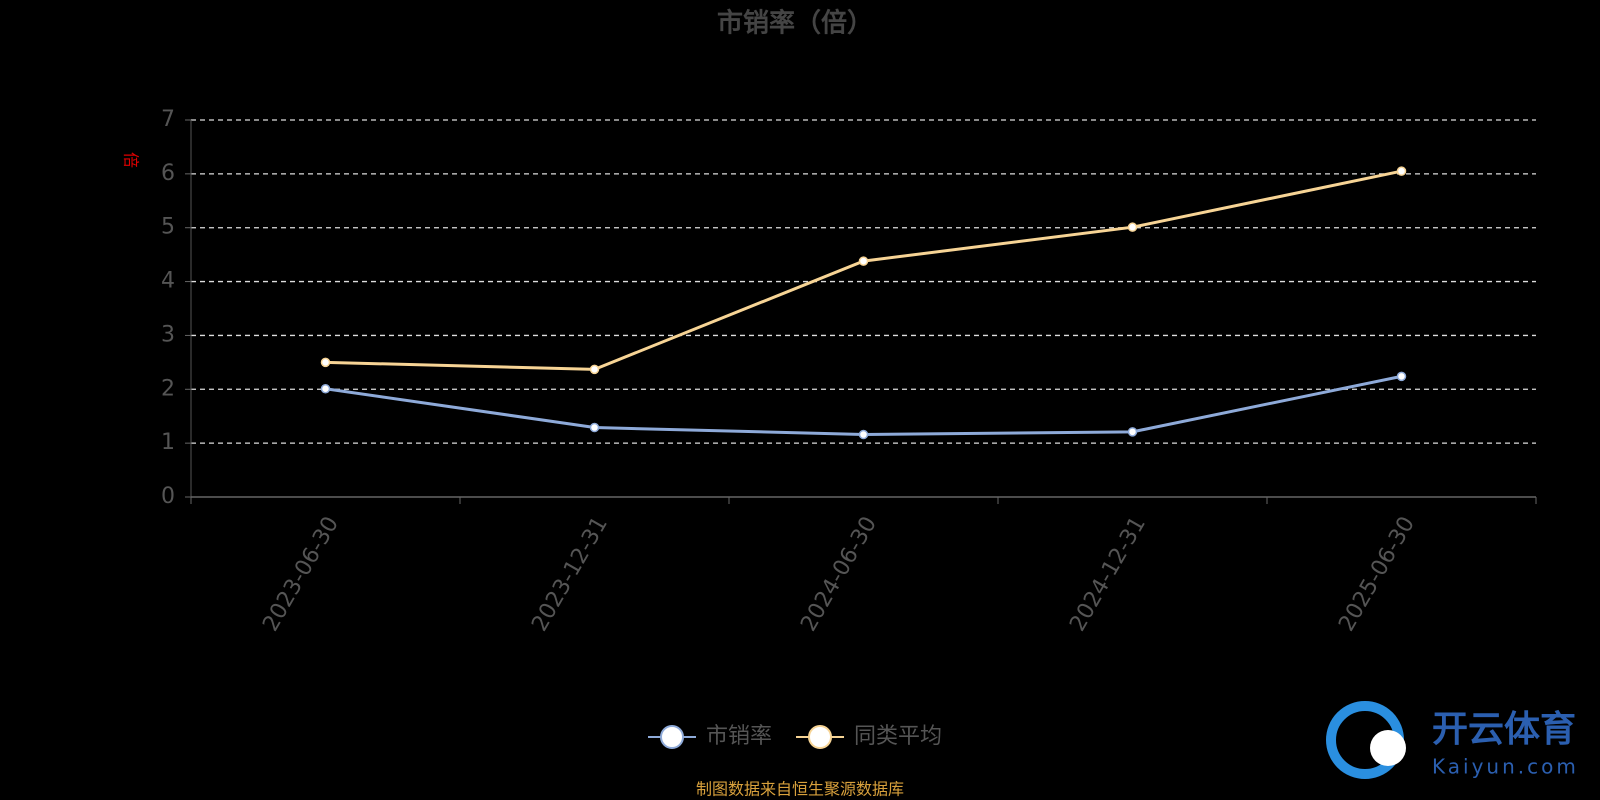 The image size is (1600, 800). I want to click on y-tick-label: 5, so click(168, 227).